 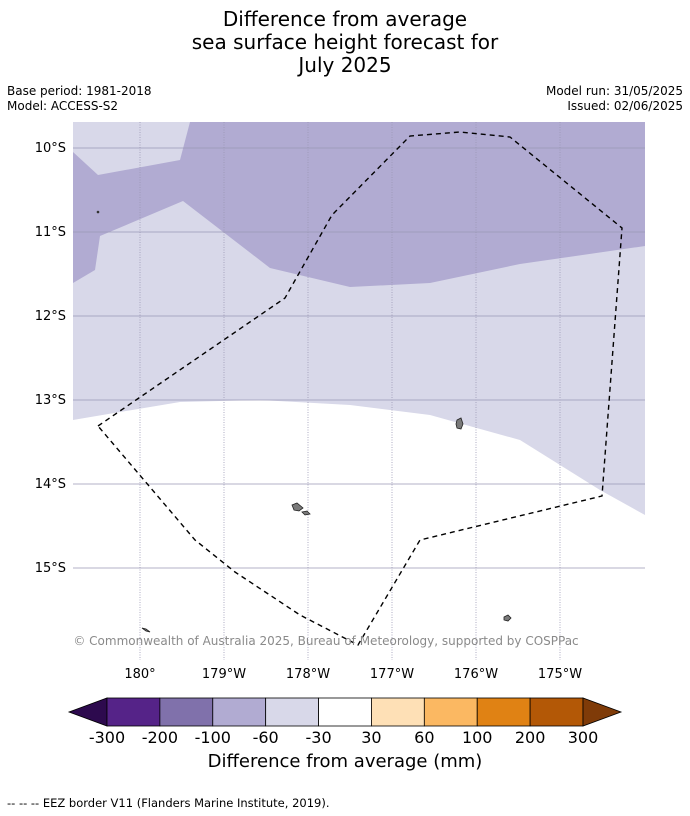 What do you see at coordinates (50, 400) in the screenshot?
I see `lat-label-13s: 13°S` at bounding box center [50, 400].